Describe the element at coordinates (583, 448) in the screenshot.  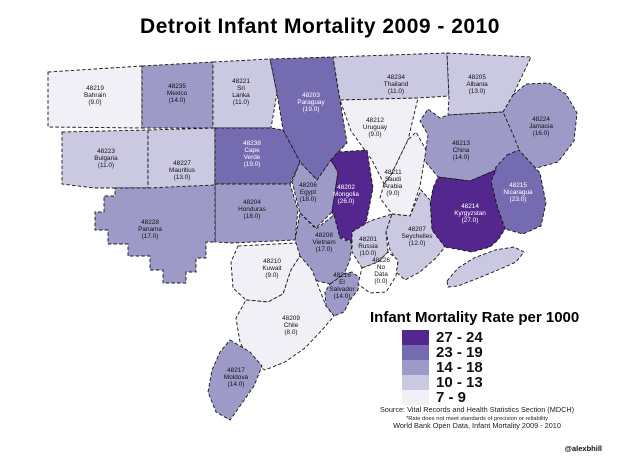
I see `attribution: @alexbhill` at that location.